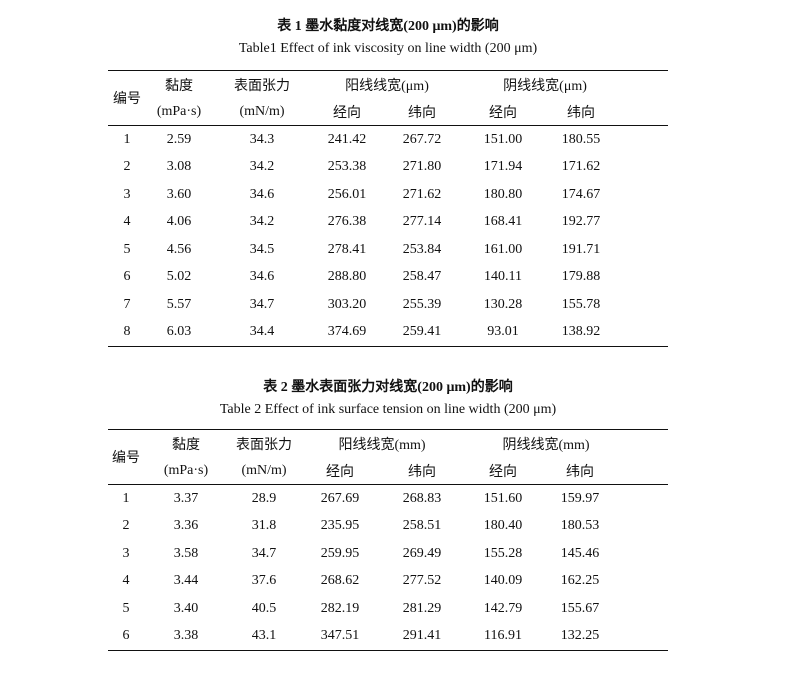 The width and height of the screenshot is (787, 692). Describe the element at coordinates (186, 526) in the screenshot. I see `table-cell: 3.36` at that location.